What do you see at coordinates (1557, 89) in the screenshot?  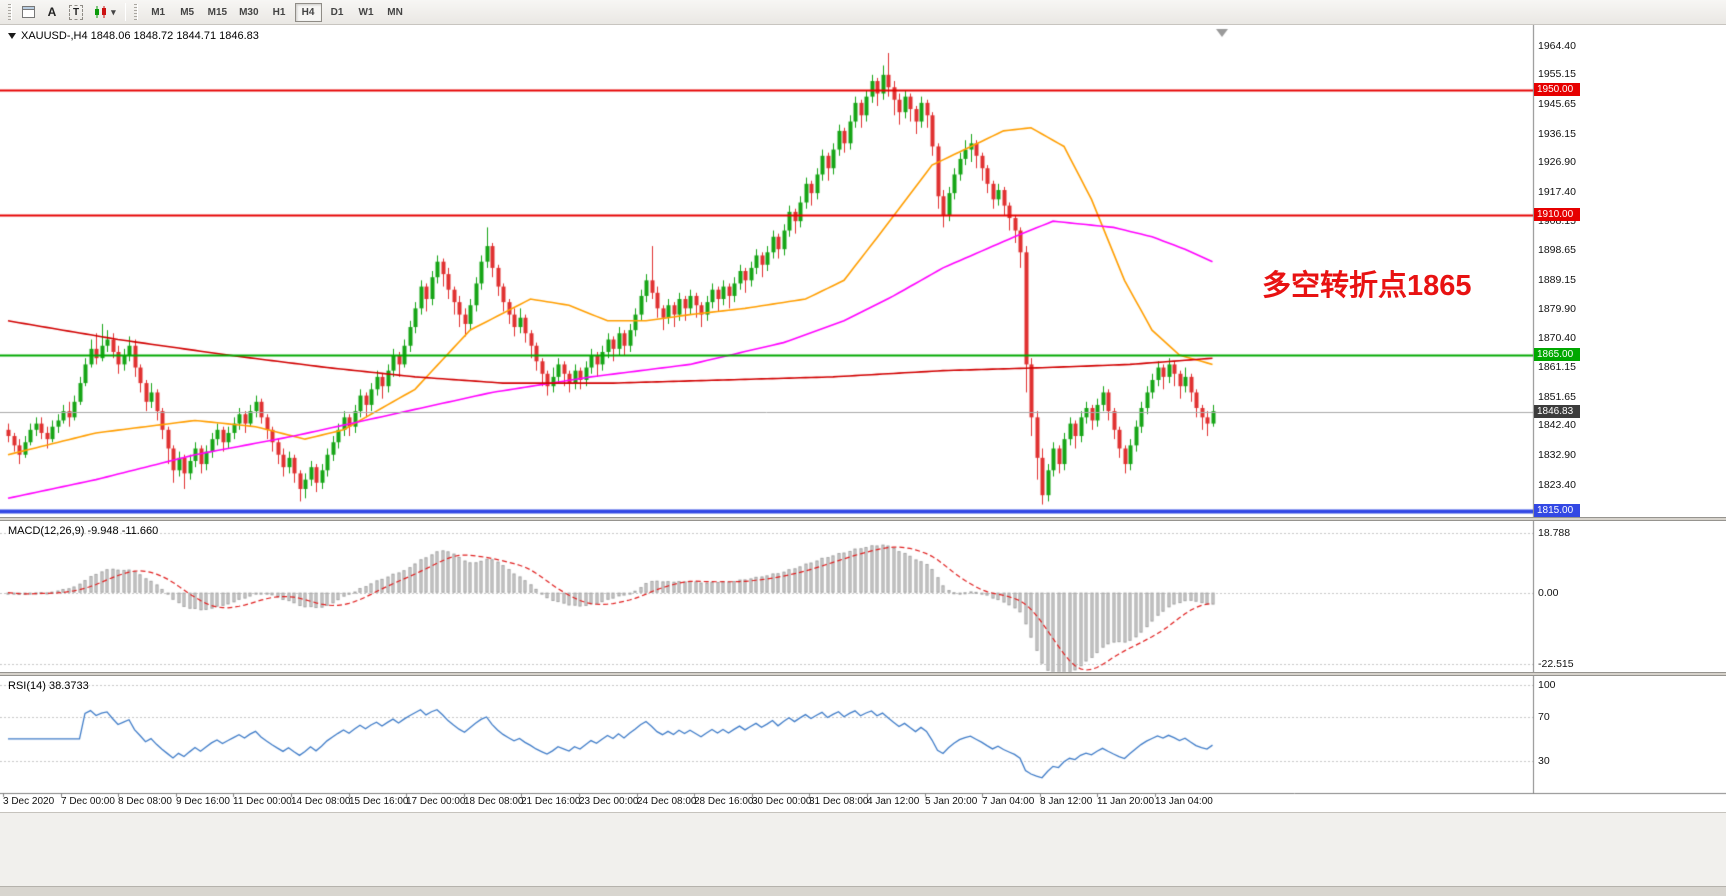 I see `price-level-tag: 1950.00` at bounding box center [1557, 89].